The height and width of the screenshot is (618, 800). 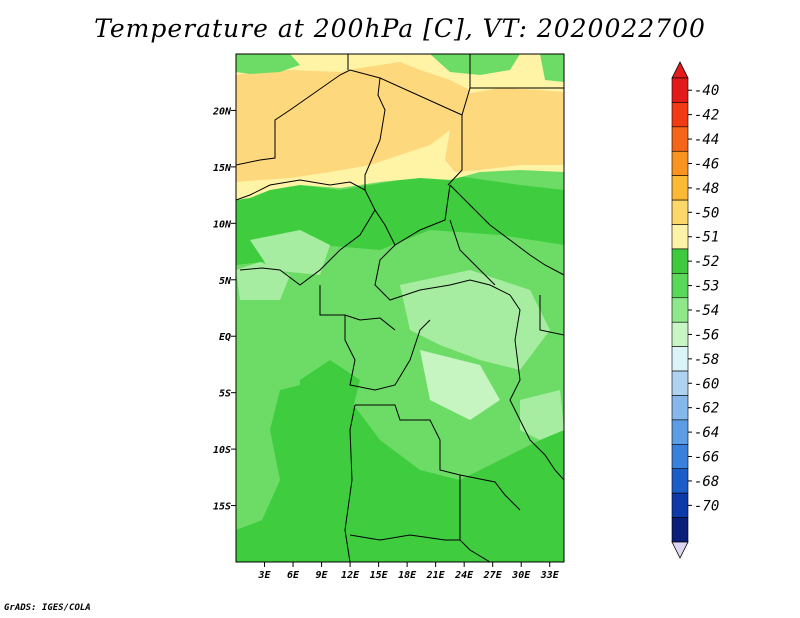 I want to click on colorbar-label: -62, so click(x=706, y=409).